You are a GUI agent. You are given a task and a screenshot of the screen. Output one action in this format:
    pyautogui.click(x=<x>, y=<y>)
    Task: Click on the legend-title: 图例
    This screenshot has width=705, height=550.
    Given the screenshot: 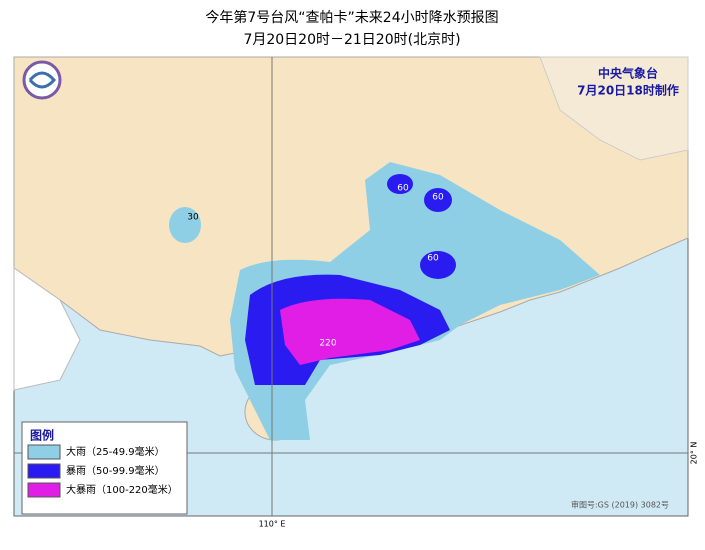 What is the action you would take?
    pyautogui.click(x=42, y=435)
    